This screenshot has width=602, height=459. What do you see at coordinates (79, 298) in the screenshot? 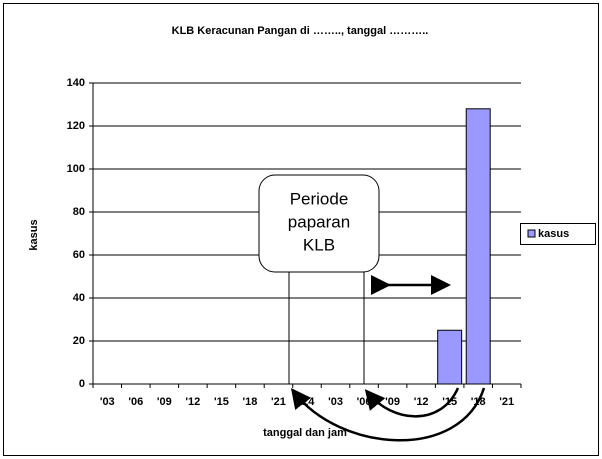
I see `y-tick-label: 40` at bounding box center [79, 298].